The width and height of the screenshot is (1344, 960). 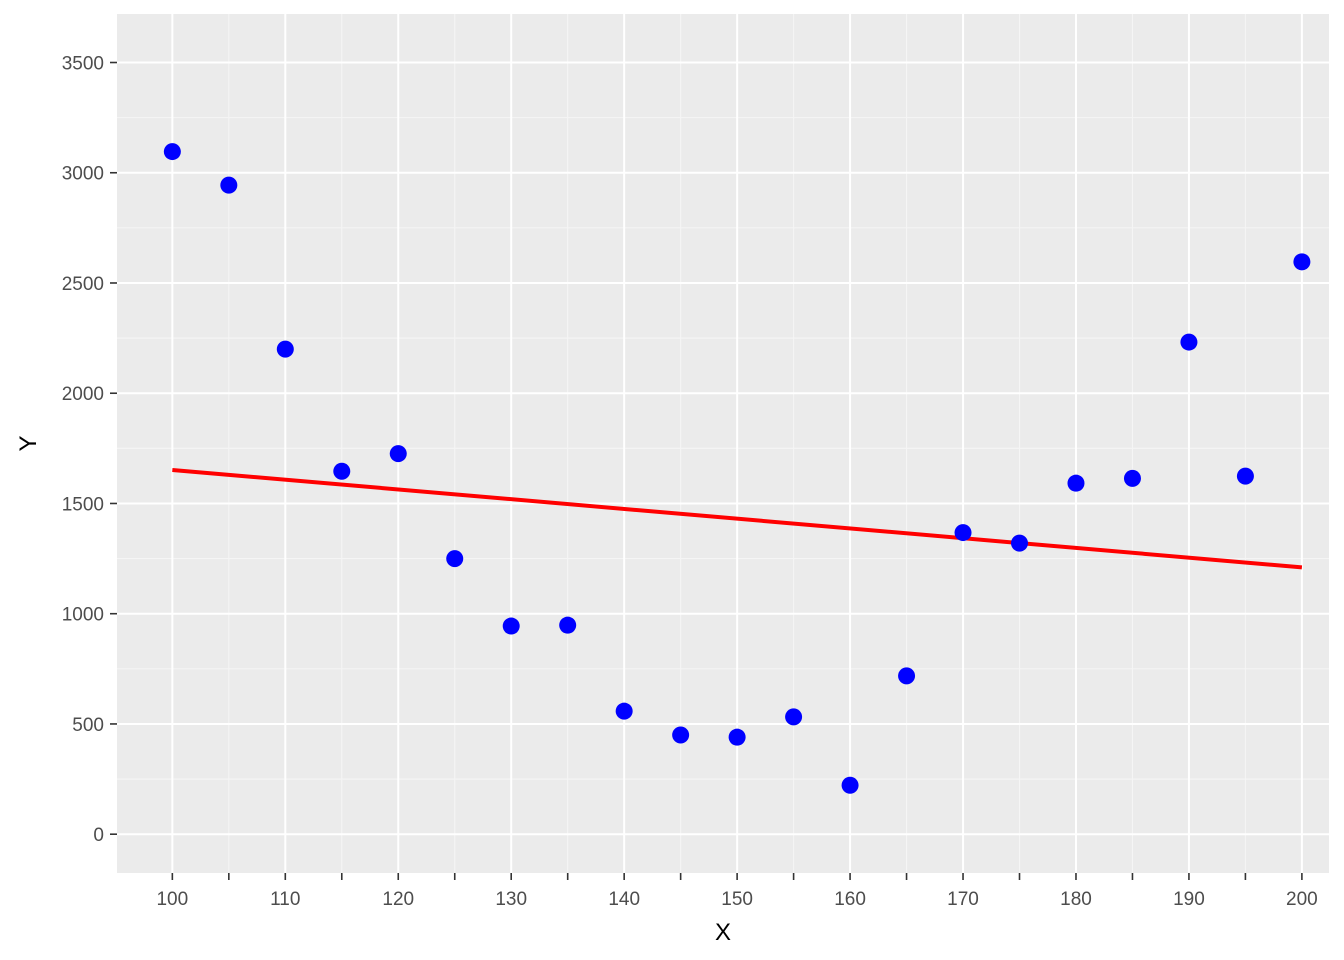 What do you see at coordinates (88, 725) in the screenshot?
I see `y-tick-label: 500` at bounding box center [88, 725].